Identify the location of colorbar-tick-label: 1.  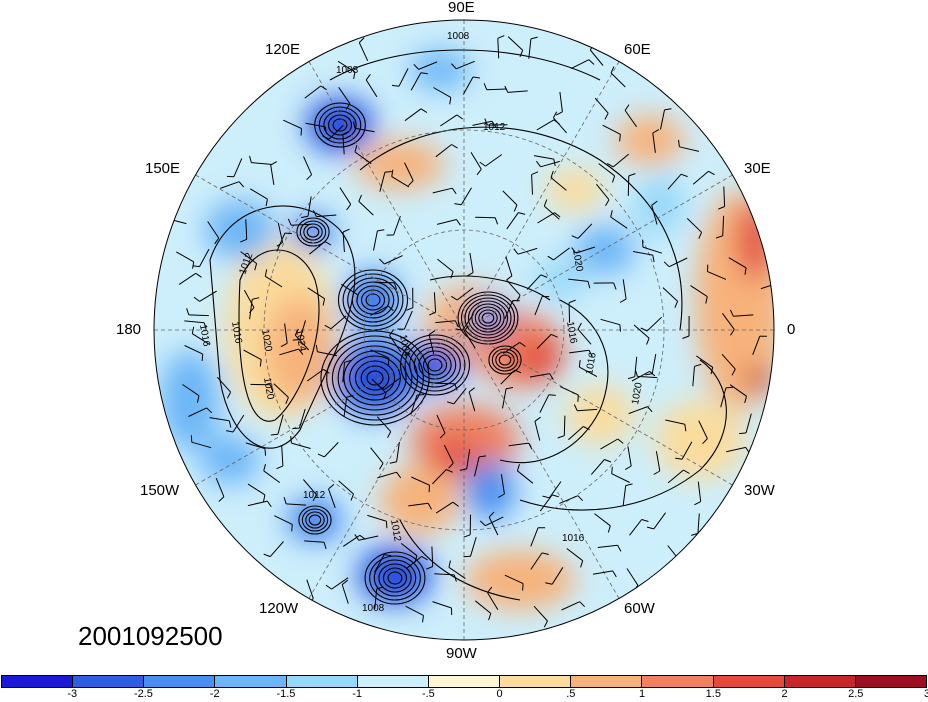
(642, 694).